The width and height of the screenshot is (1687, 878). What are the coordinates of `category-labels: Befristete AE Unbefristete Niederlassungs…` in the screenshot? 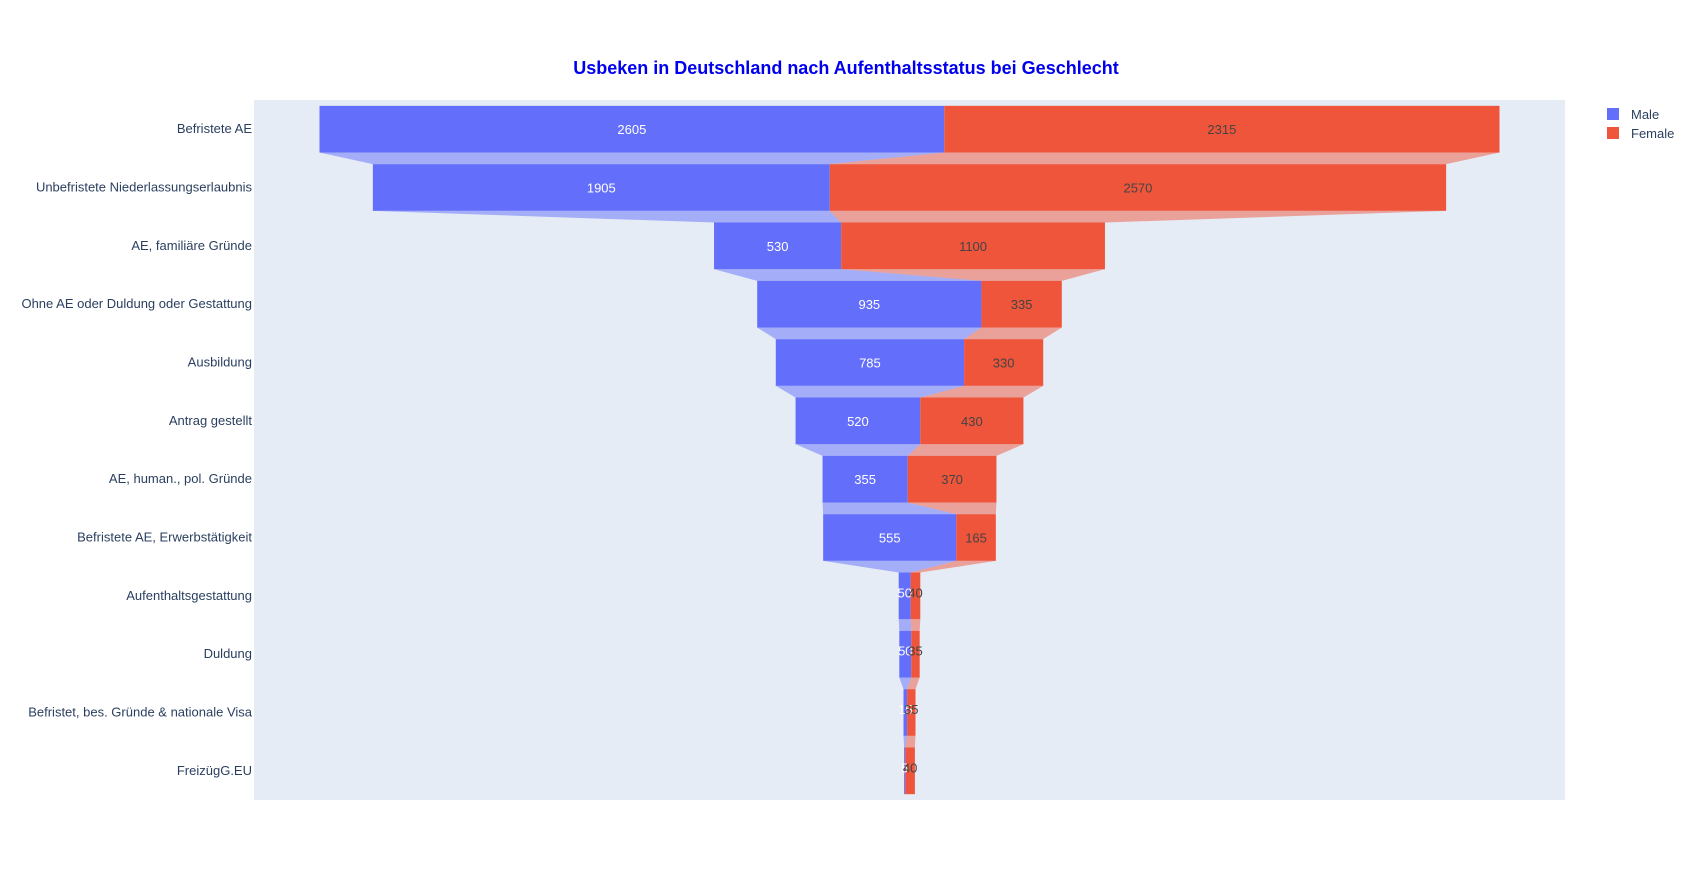 It's located at (136, 449).